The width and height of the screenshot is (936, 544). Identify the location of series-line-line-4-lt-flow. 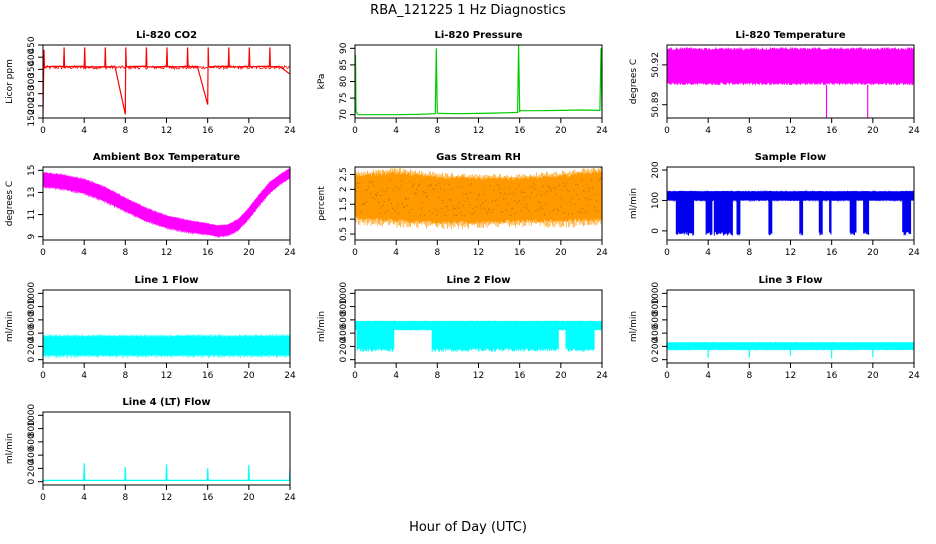
(166, 472).